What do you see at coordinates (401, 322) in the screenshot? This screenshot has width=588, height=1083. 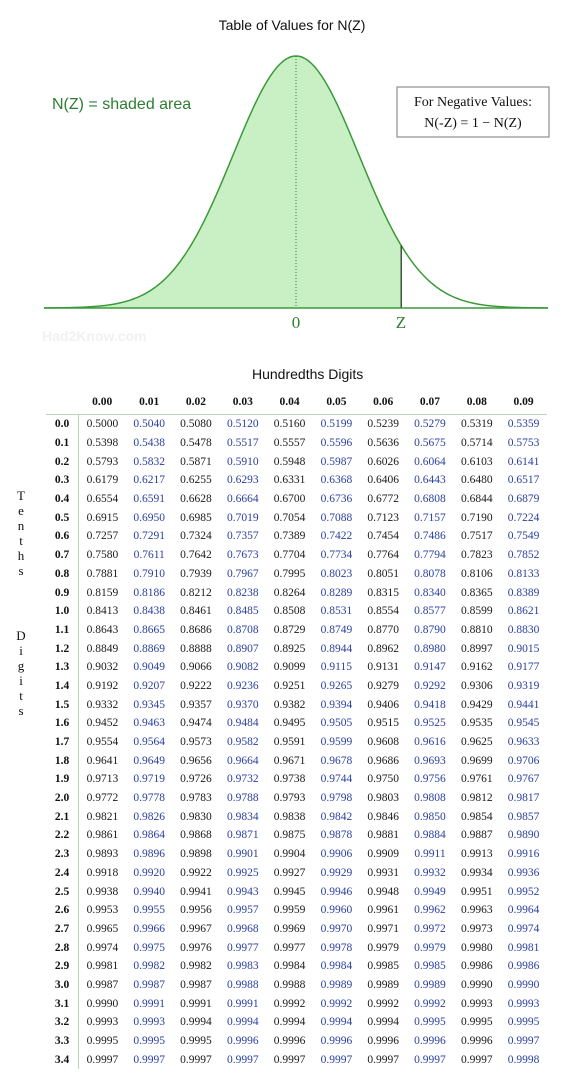 I see `axis-z-label: Z` at bounding box center [401, 322].